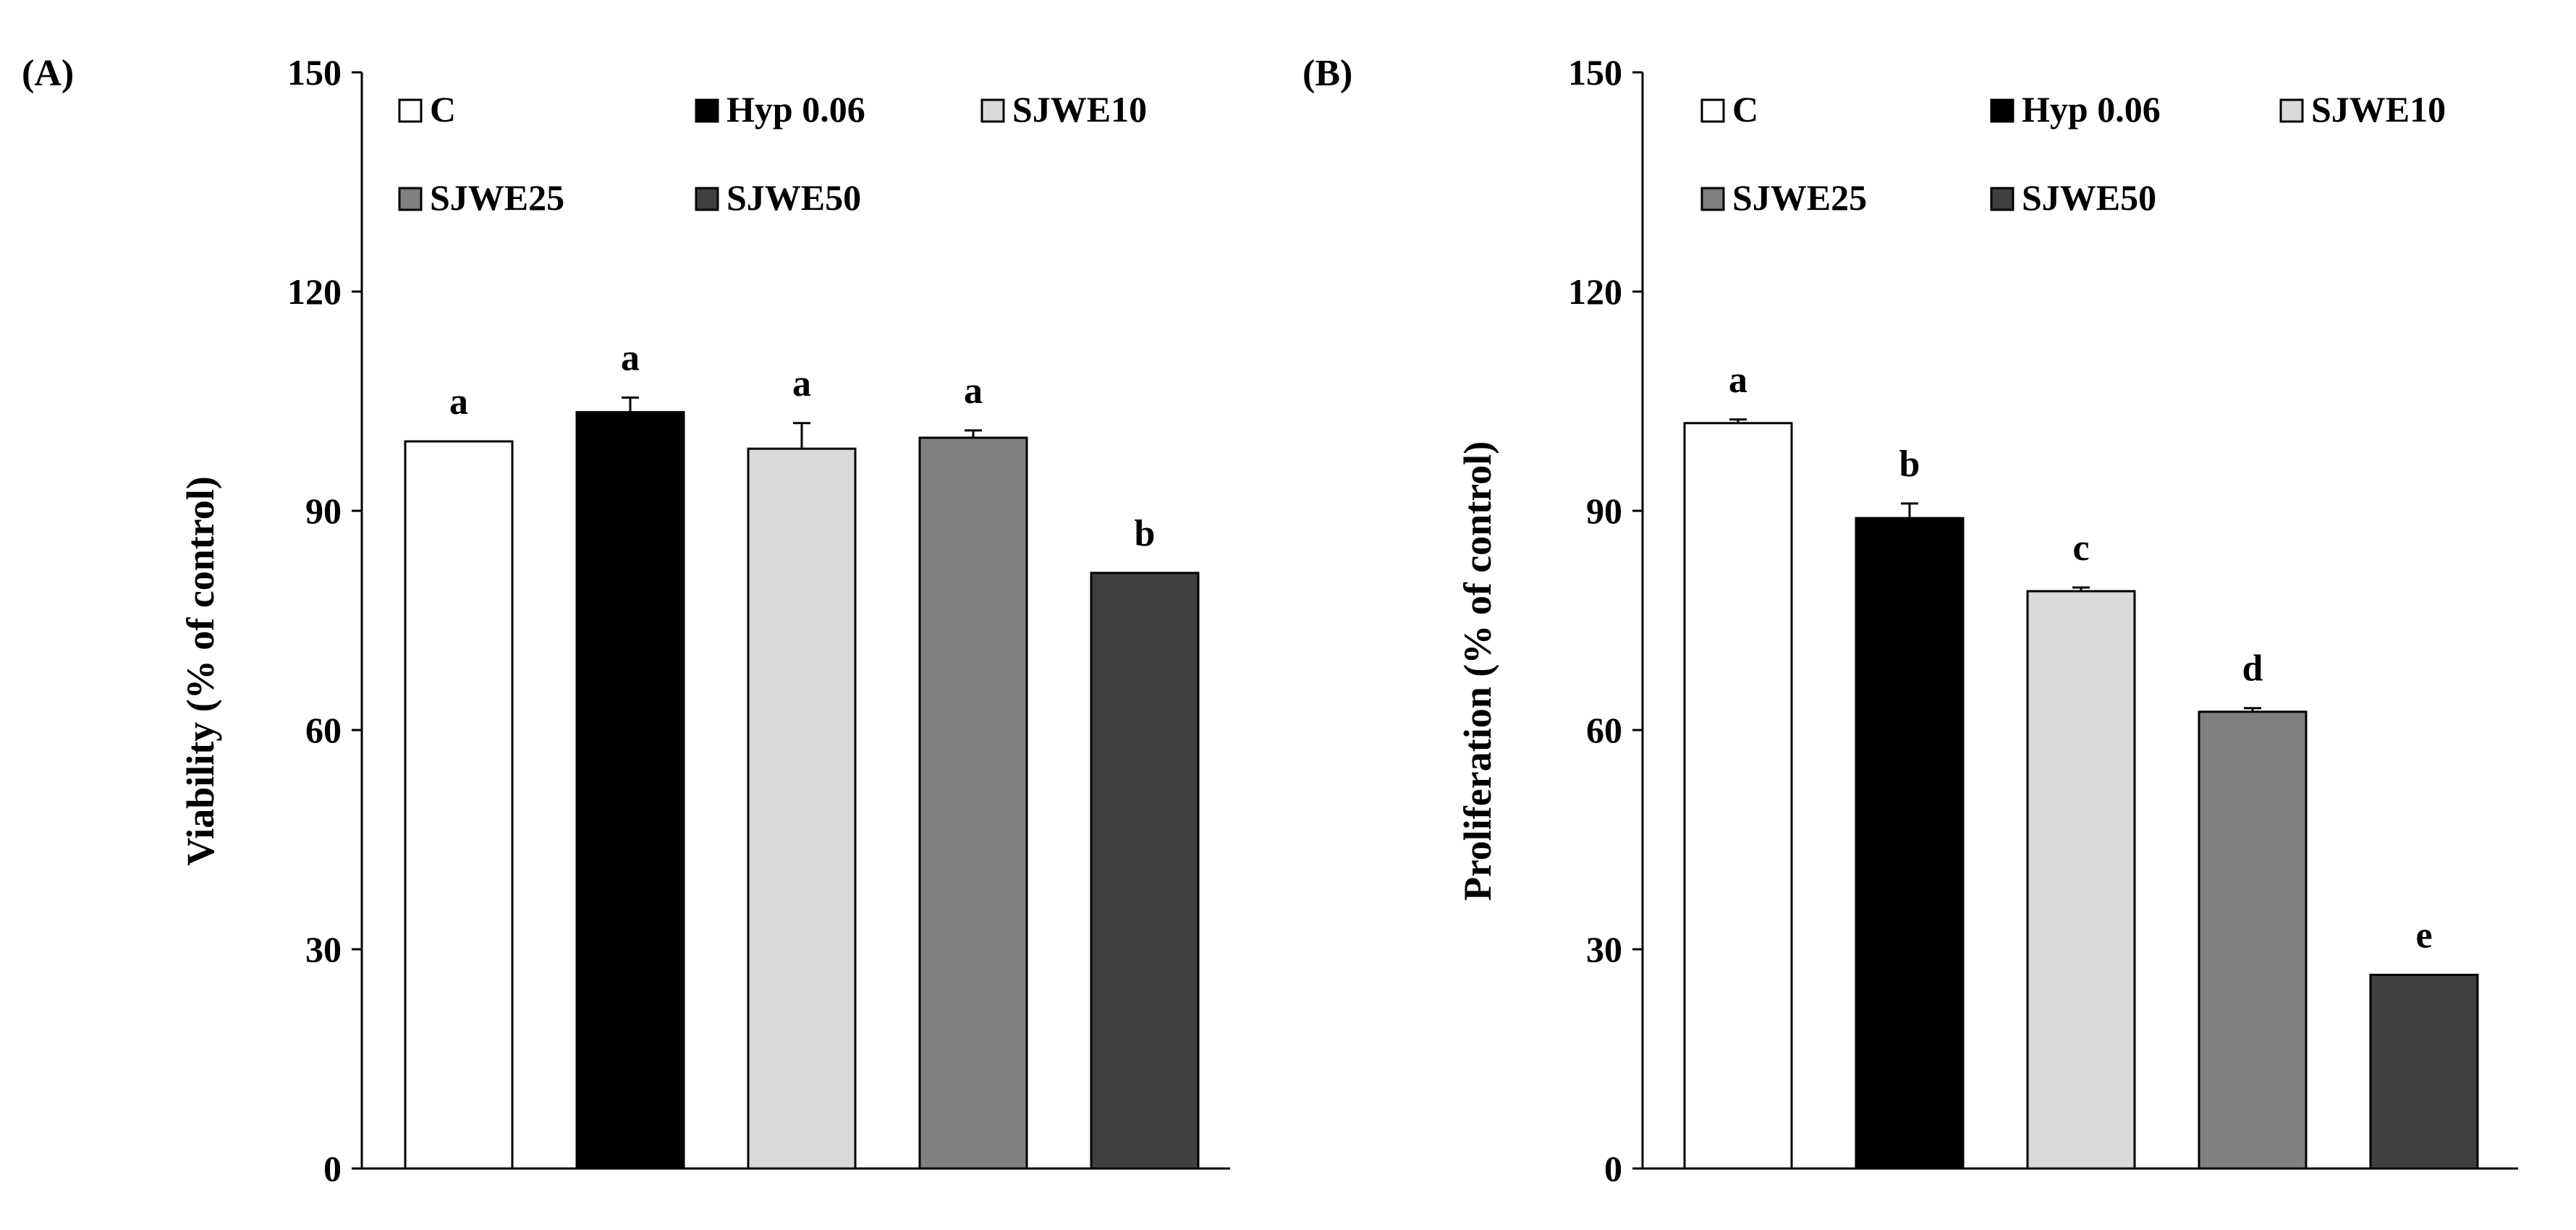  I want to click on significance-letter: d, so click(2252, 669).